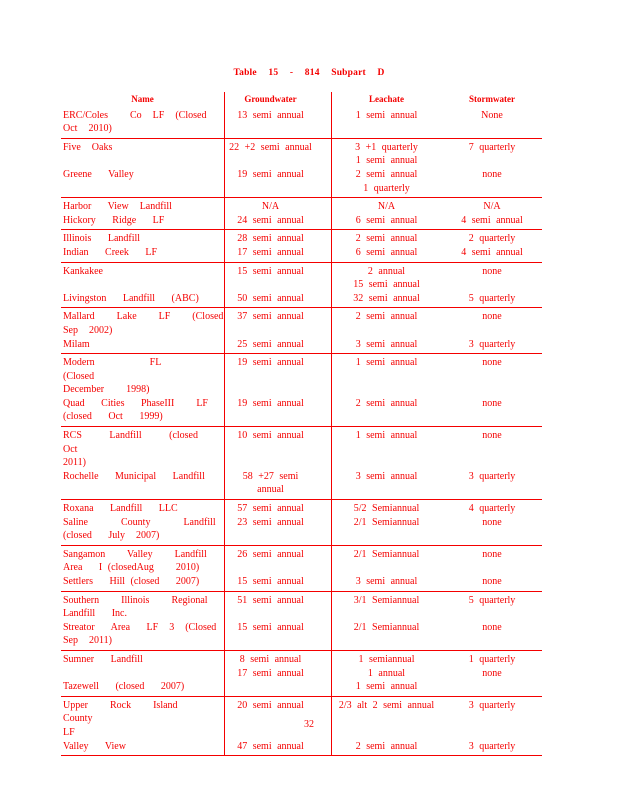  What do you see at coordinates (110, 252) in the screenshot?
I see `name-cell: Indian Creek LF` at bounding box center [110, 252].